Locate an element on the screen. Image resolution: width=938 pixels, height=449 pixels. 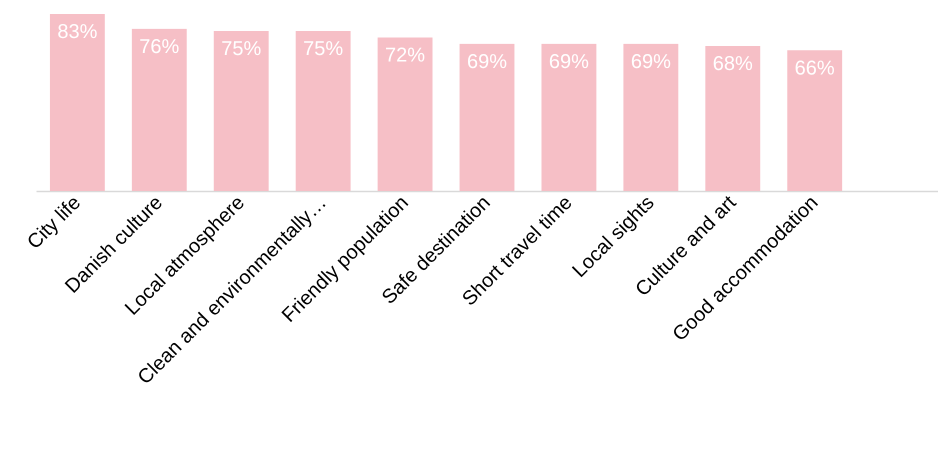
data-label: 68% is located at coordinates (733, 63).